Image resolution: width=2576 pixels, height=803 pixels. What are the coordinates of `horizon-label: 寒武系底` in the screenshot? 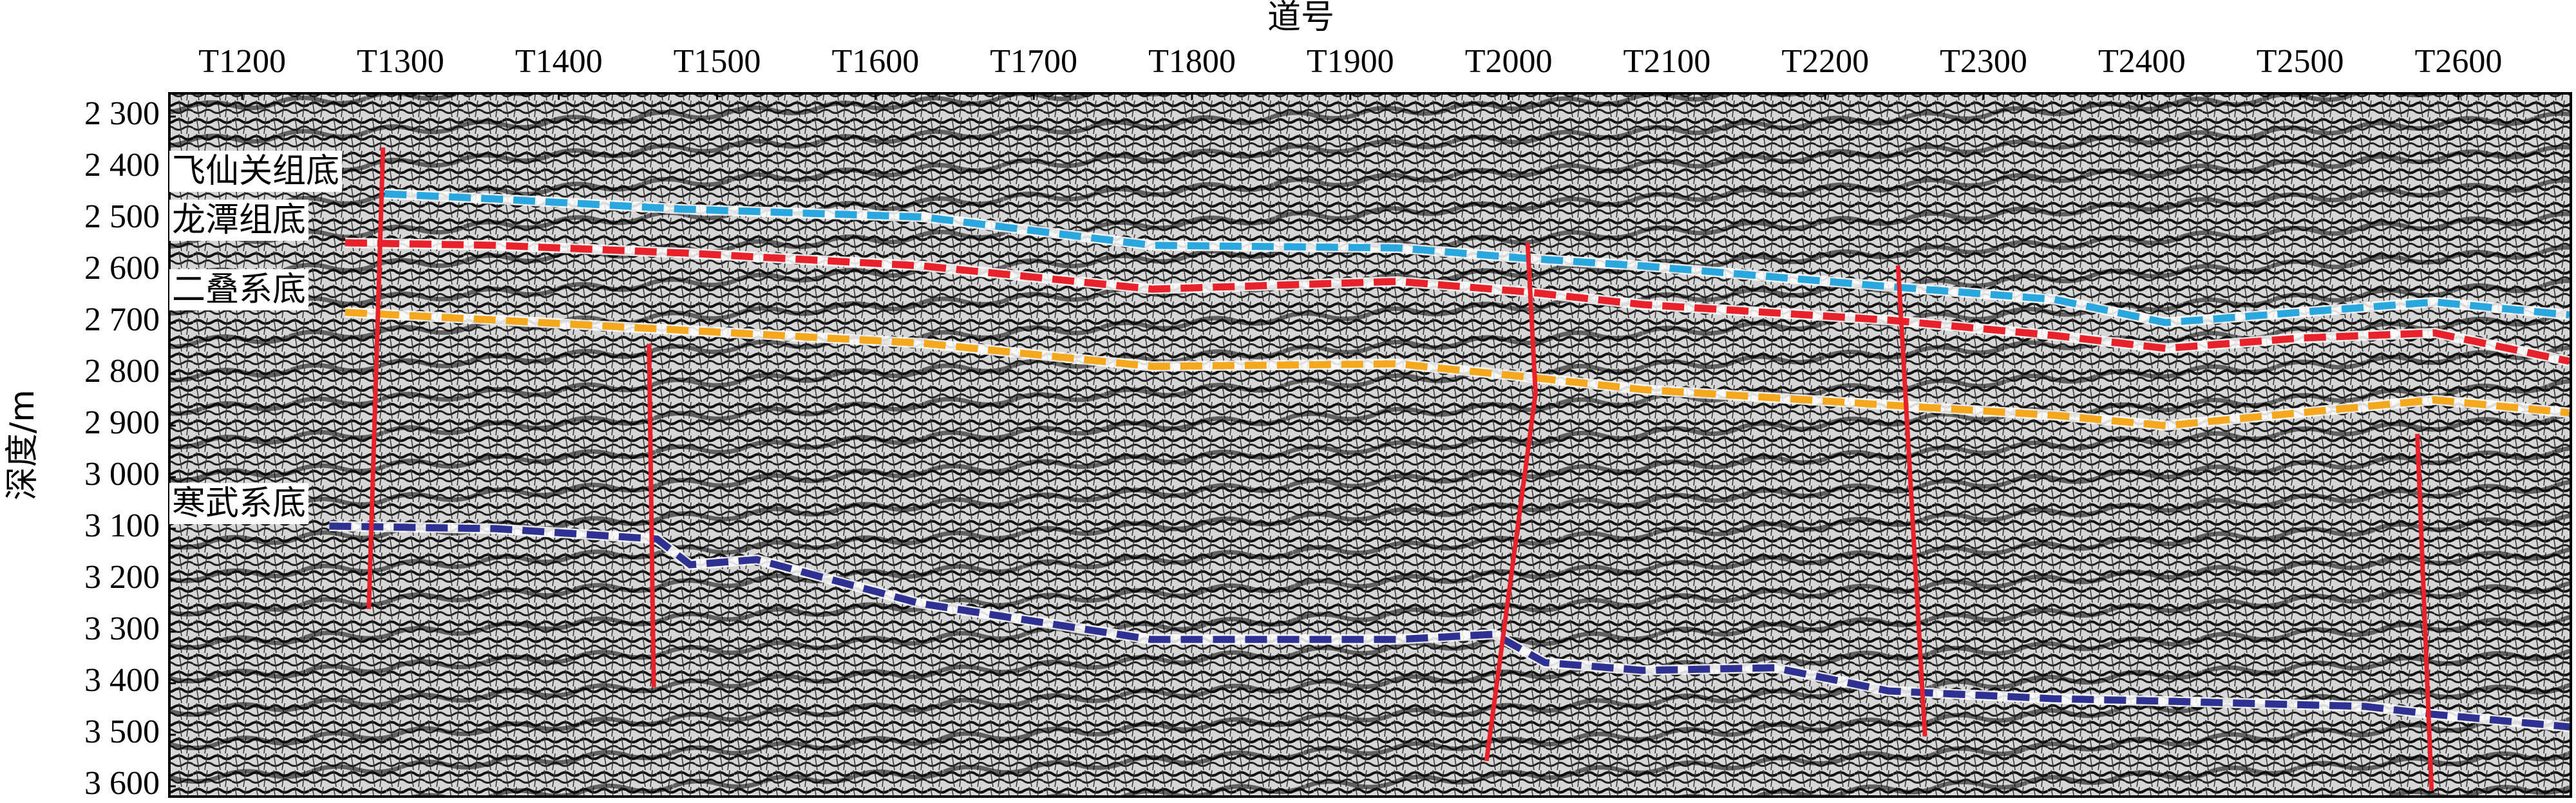 It's located at (239, 503).